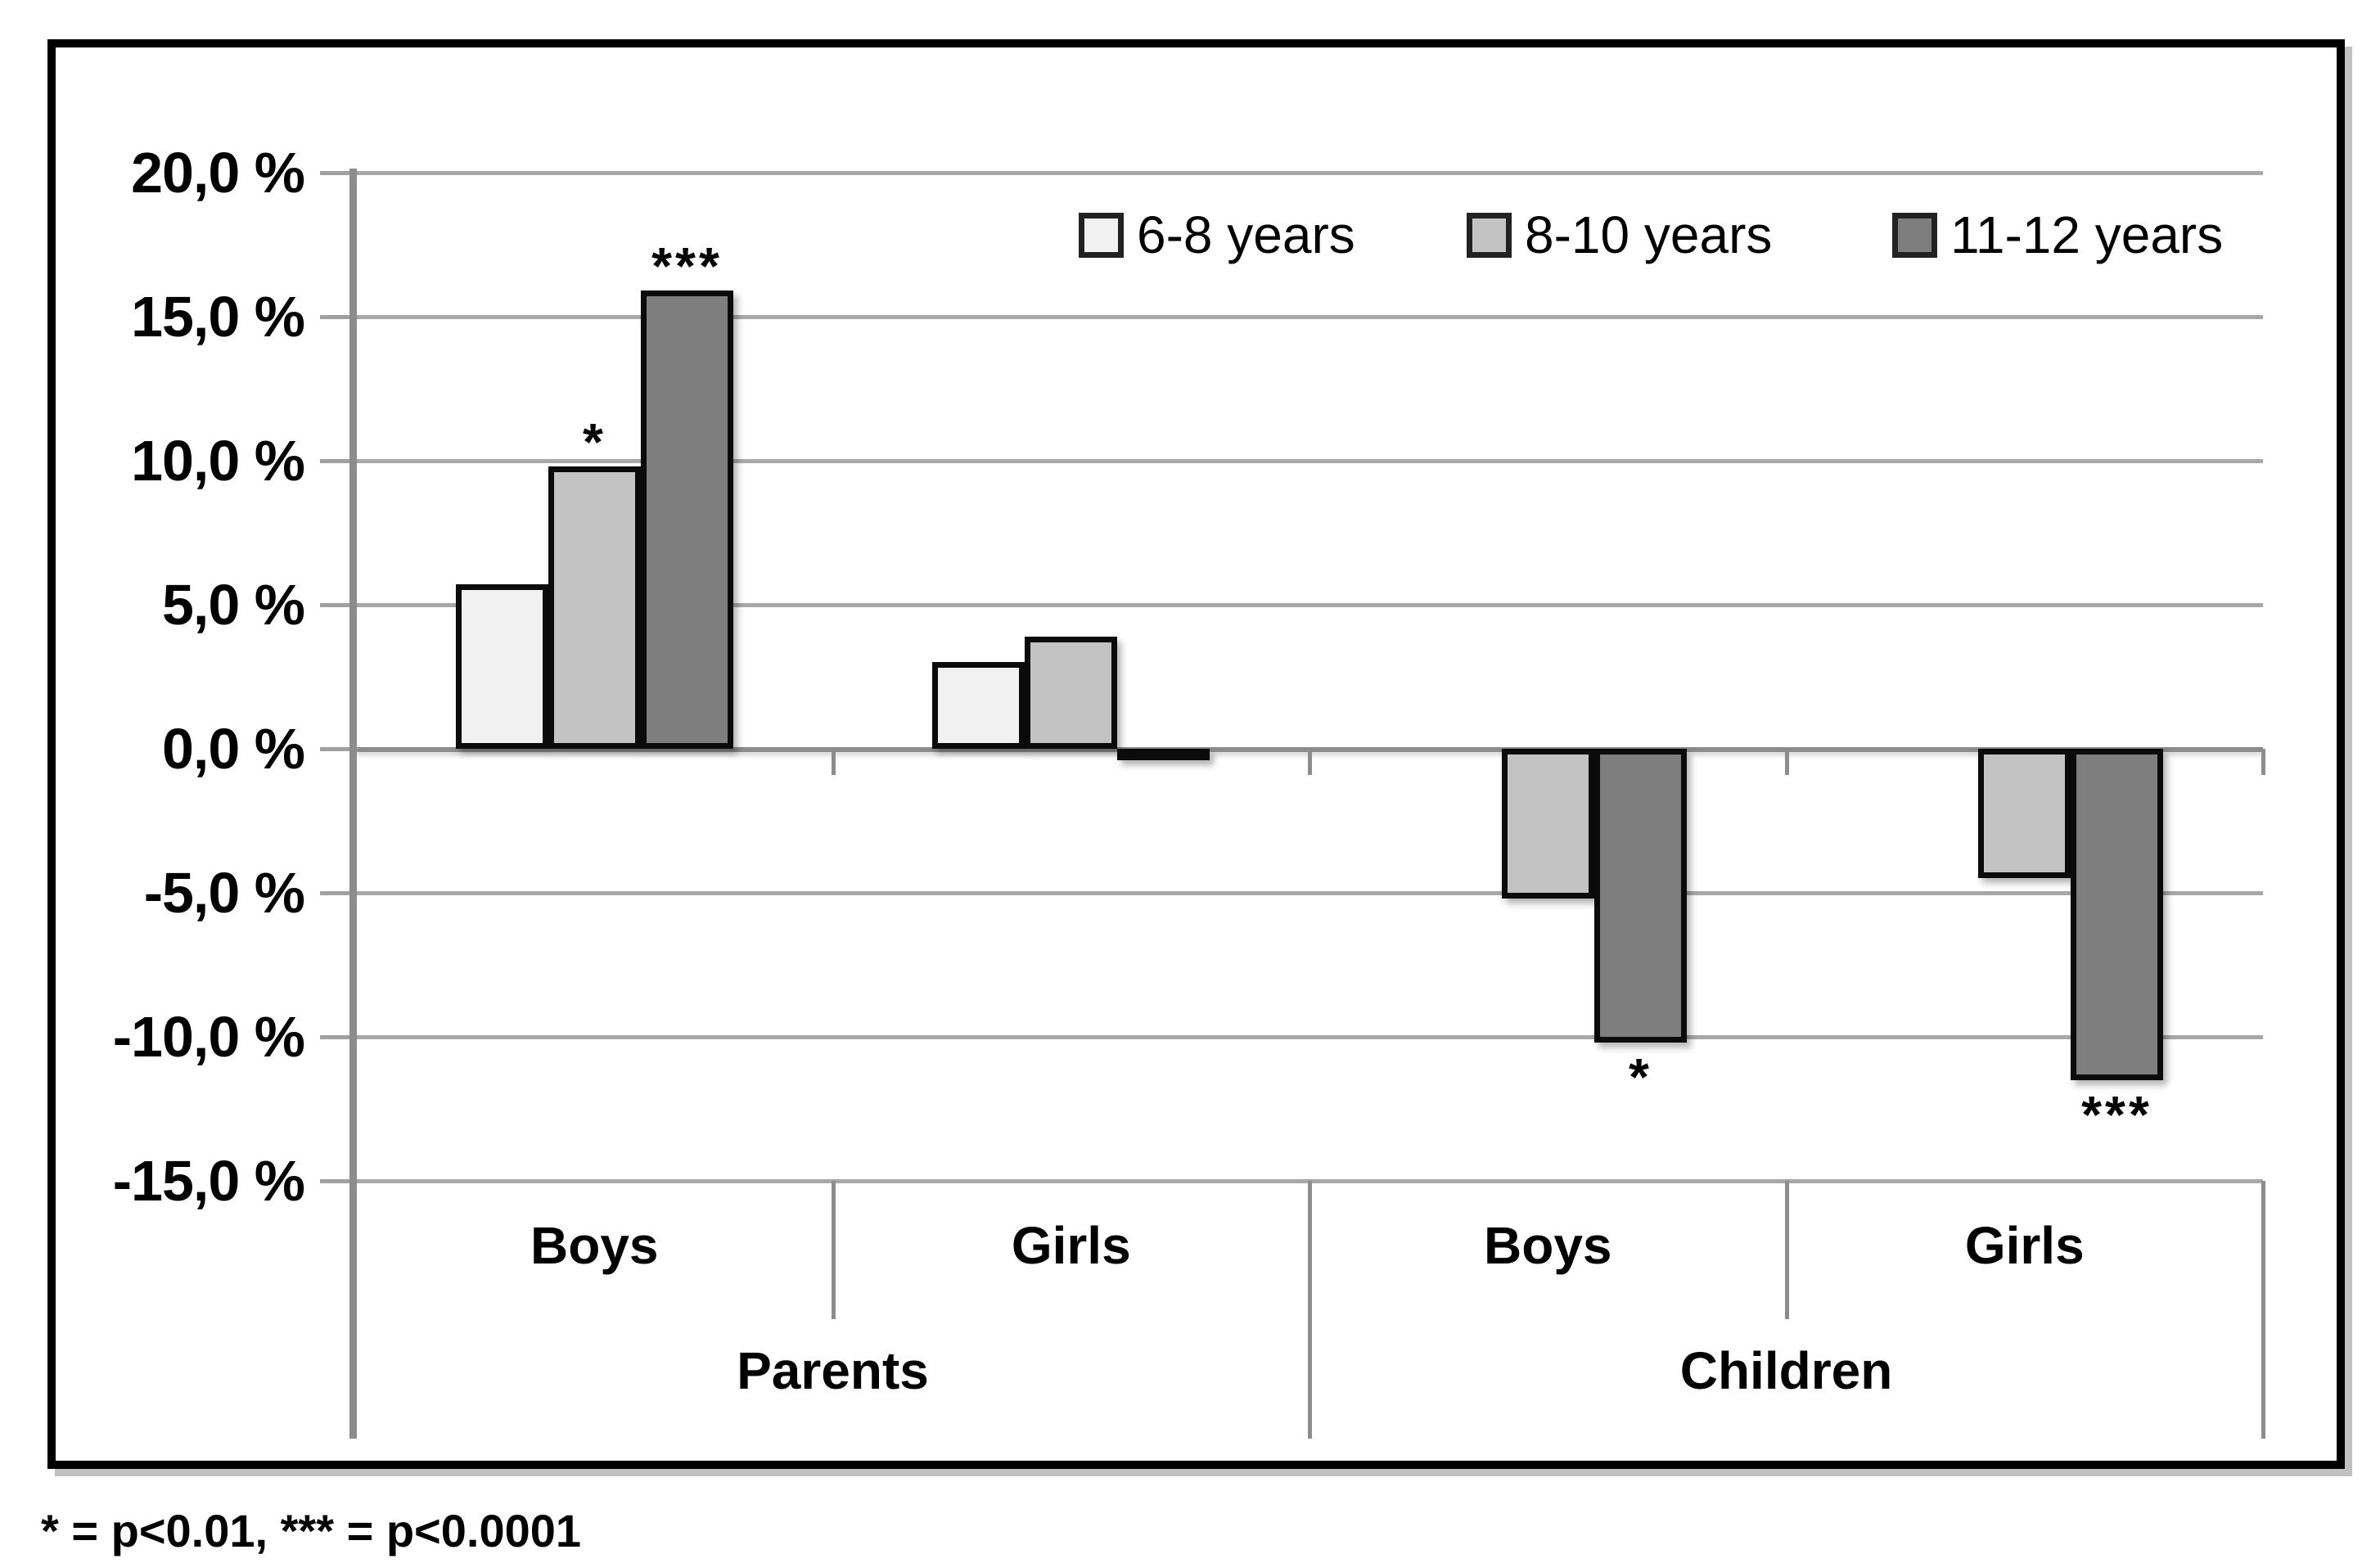 The image size is (2380, 1563). Describe the element at coordinates (218, 461) in the screenshot. I see `y-tick-label: 10,0 %` at that location.